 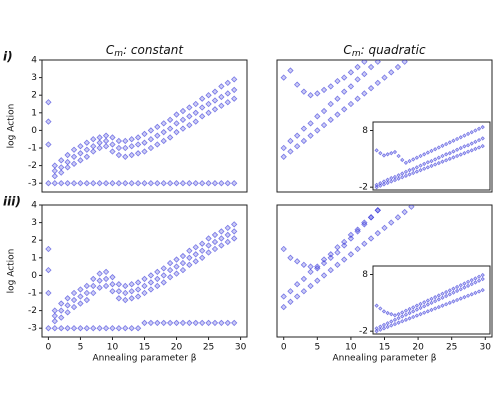 I want to click on y-tick-label: 3, so click(x=34, y=223).